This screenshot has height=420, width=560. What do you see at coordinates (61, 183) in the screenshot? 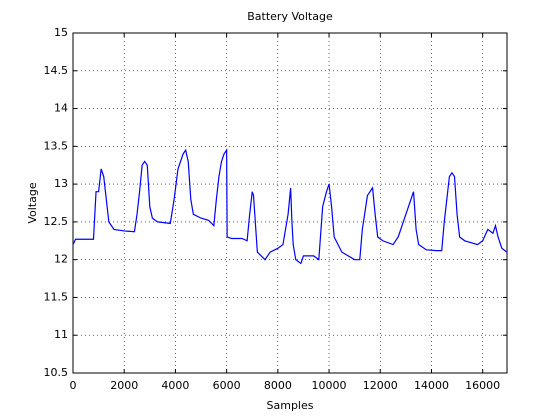
I see `y-tick-label: 13` at bounding box center [61, 183].